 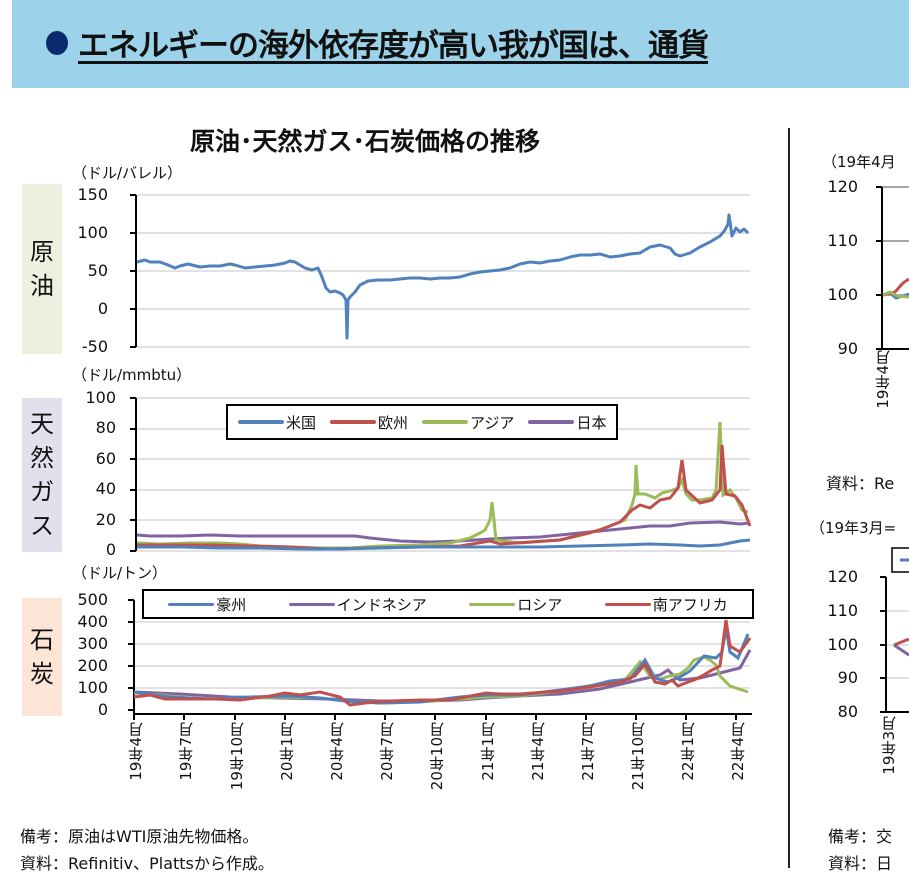 I want to click on y-tick: 50, so click(x=97, y=270).